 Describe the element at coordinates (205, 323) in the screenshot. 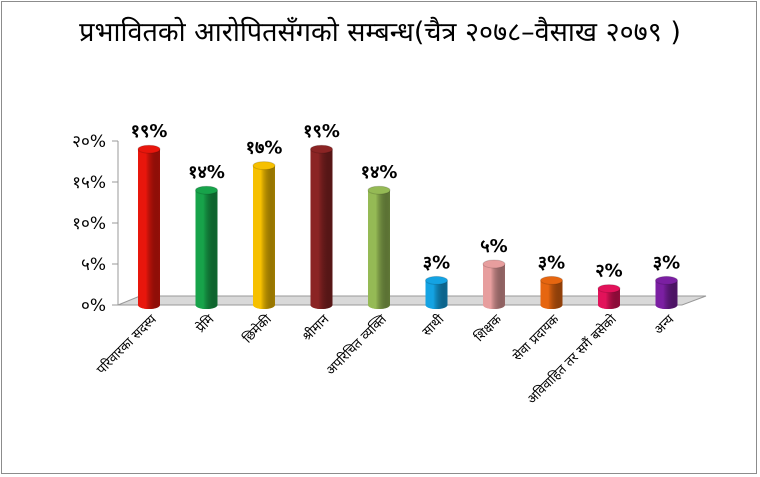

I see `category-label: प्रेमि` at that location.